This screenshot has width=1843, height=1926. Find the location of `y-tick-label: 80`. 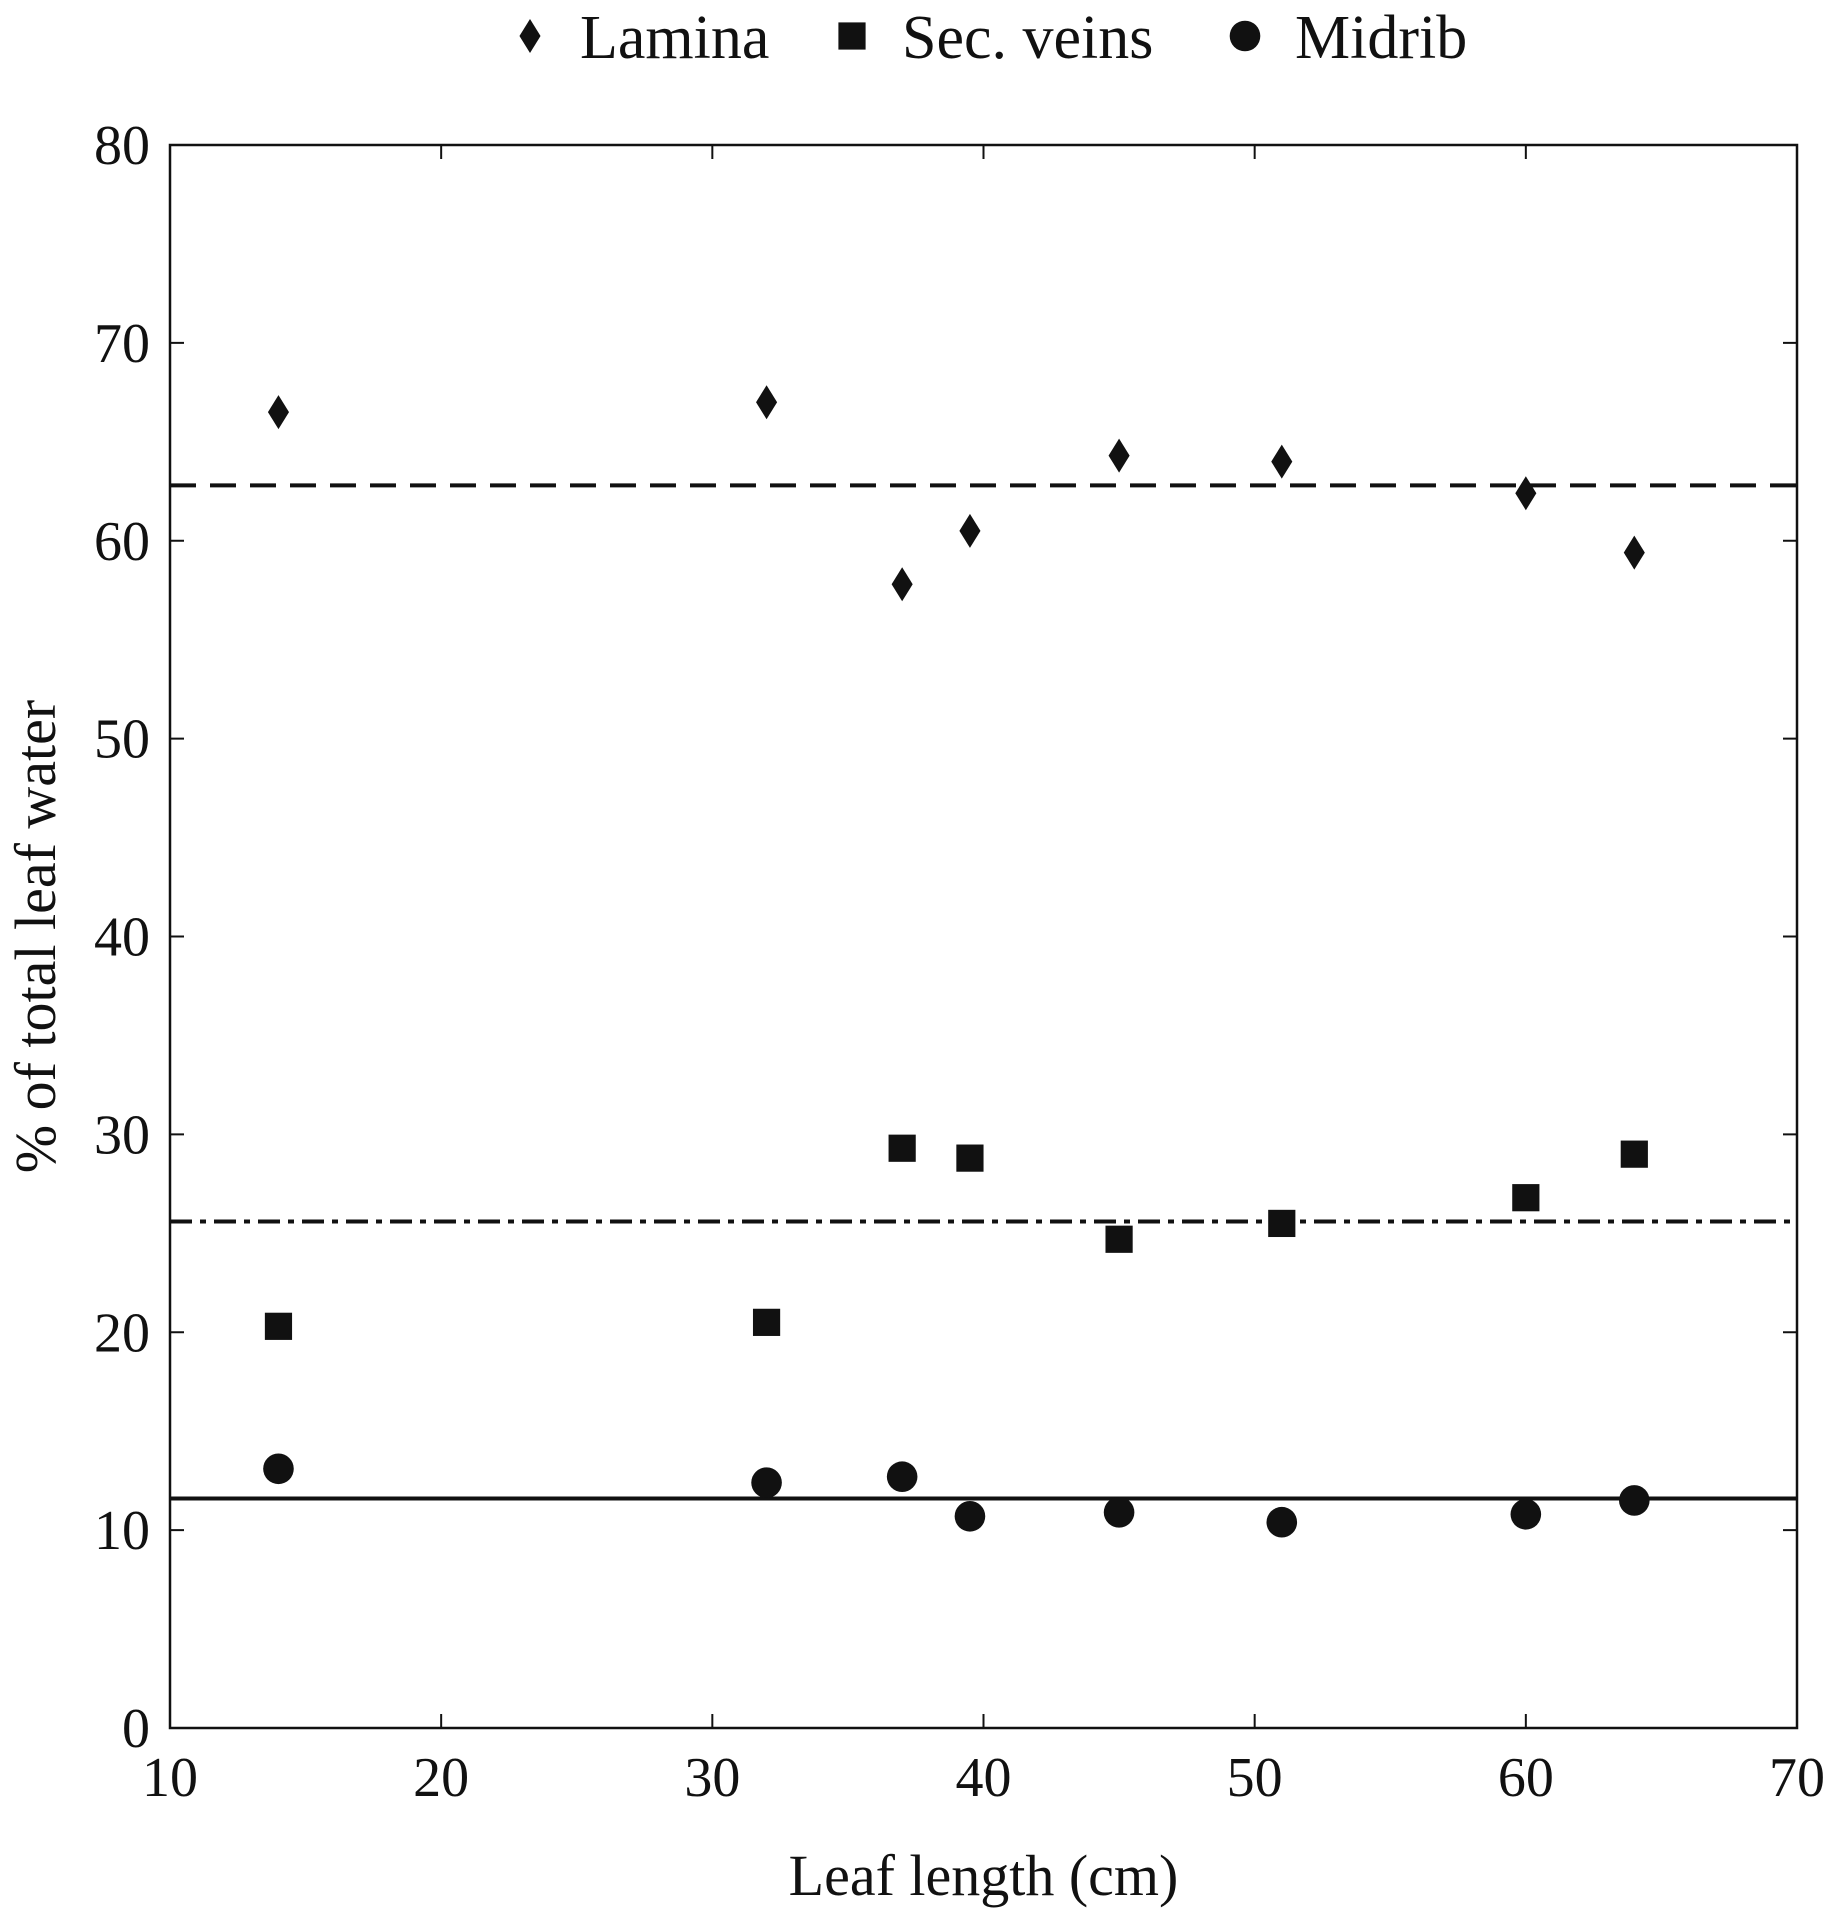

y-tick-label: 80 is located at coordinates (122, 146).